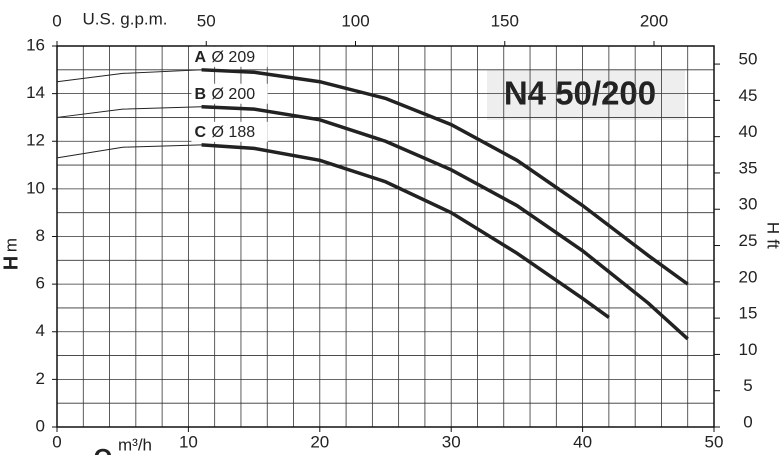 The image size is (783, 455). Describe the element at coordinates (748, 204) in the screenshot. I see `y2-tick-label: 30` at that location.